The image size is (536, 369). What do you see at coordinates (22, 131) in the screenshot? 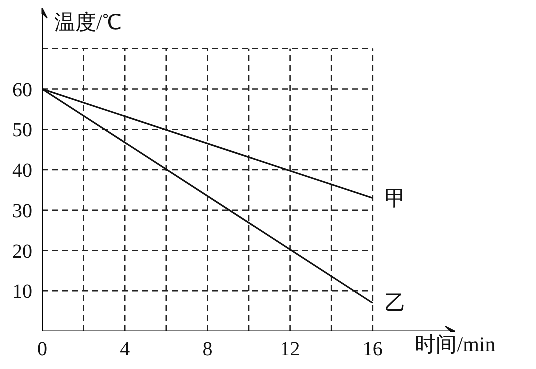
I see `y-tick-label: 50` at bounding box center [22, 131].